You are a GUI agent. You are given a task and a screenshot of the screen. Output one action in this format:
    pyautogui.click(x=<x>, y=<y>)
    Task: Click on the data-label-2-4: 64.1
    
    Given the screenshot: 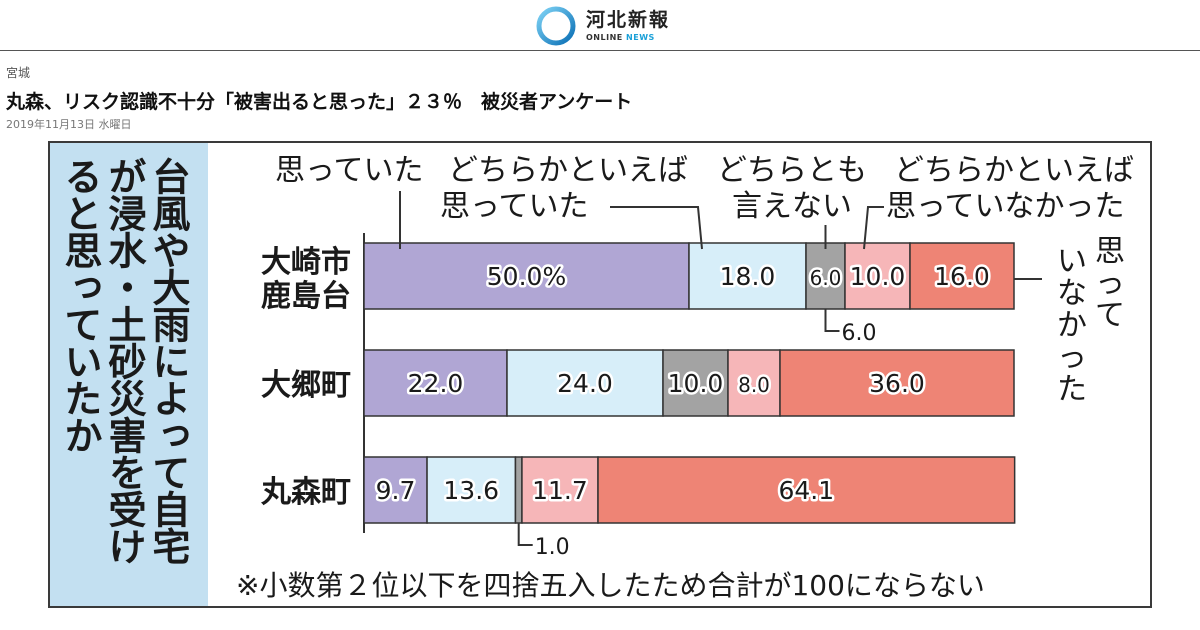 What is the action you would take?
    pyautogui.click(x=806, y=490)
    